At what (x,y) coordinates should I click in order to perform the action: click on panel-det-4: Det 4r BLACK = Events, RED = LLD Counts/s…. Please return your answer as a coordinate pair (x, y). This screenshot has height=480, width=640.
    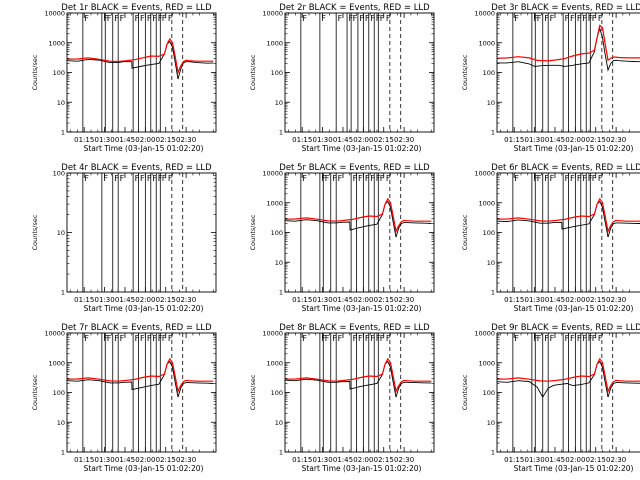
    Looking at the image, I should click on (124, 238).